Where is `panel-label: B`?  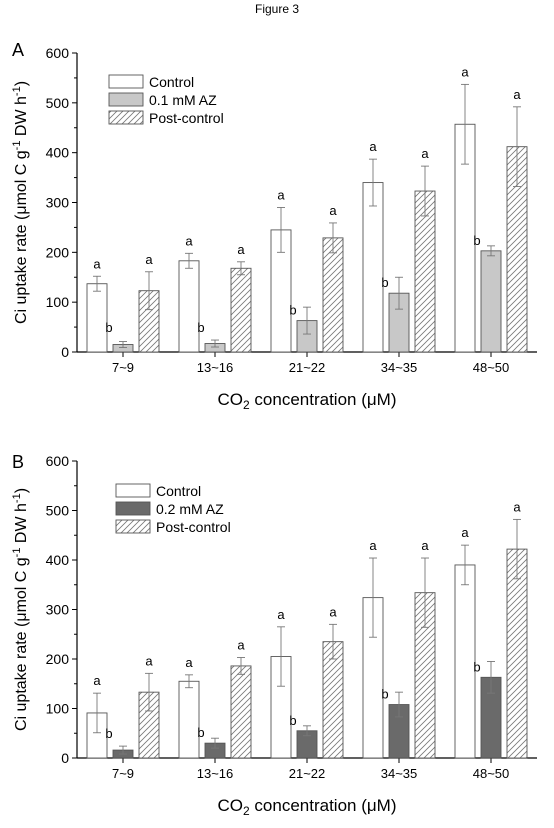 panel-label: B is located at coordinates (18, 462).